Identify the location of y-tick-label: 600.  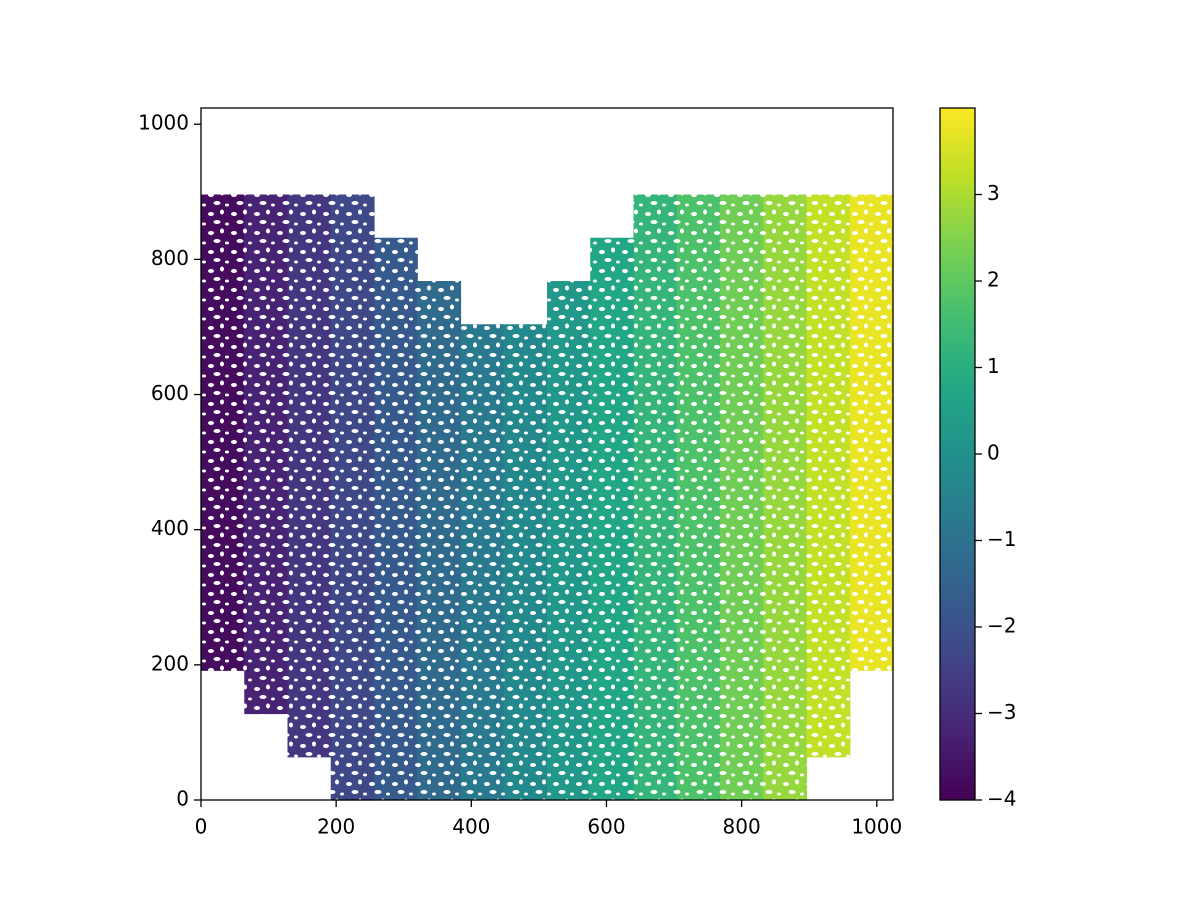
(170, 393).